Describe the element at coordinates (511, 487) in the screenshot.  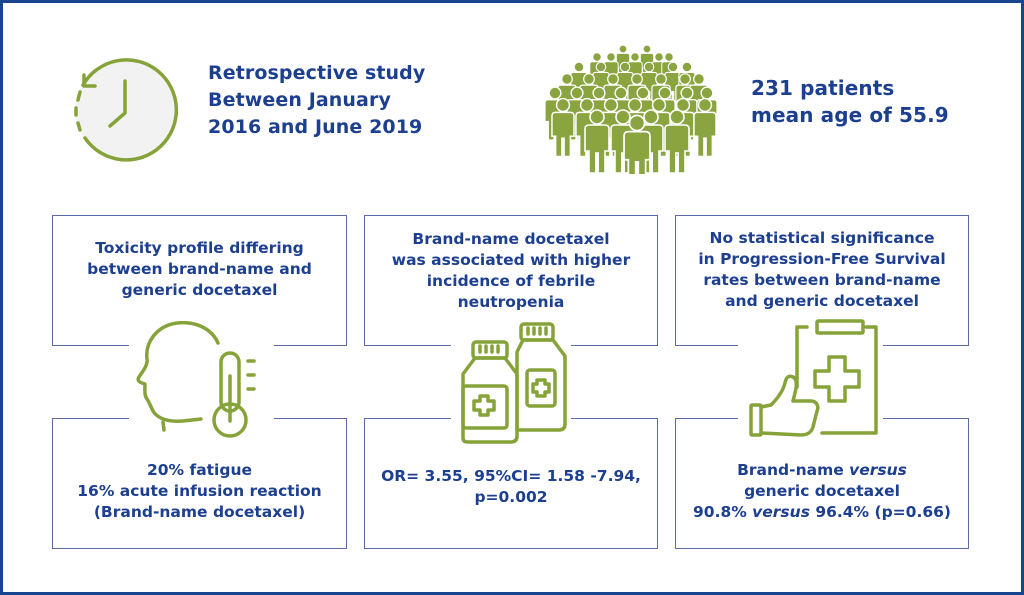
I see `neutropenia-result-text: OR= 3.55, 95%CI= 1.58 -7.94, p=0.002` at that location.